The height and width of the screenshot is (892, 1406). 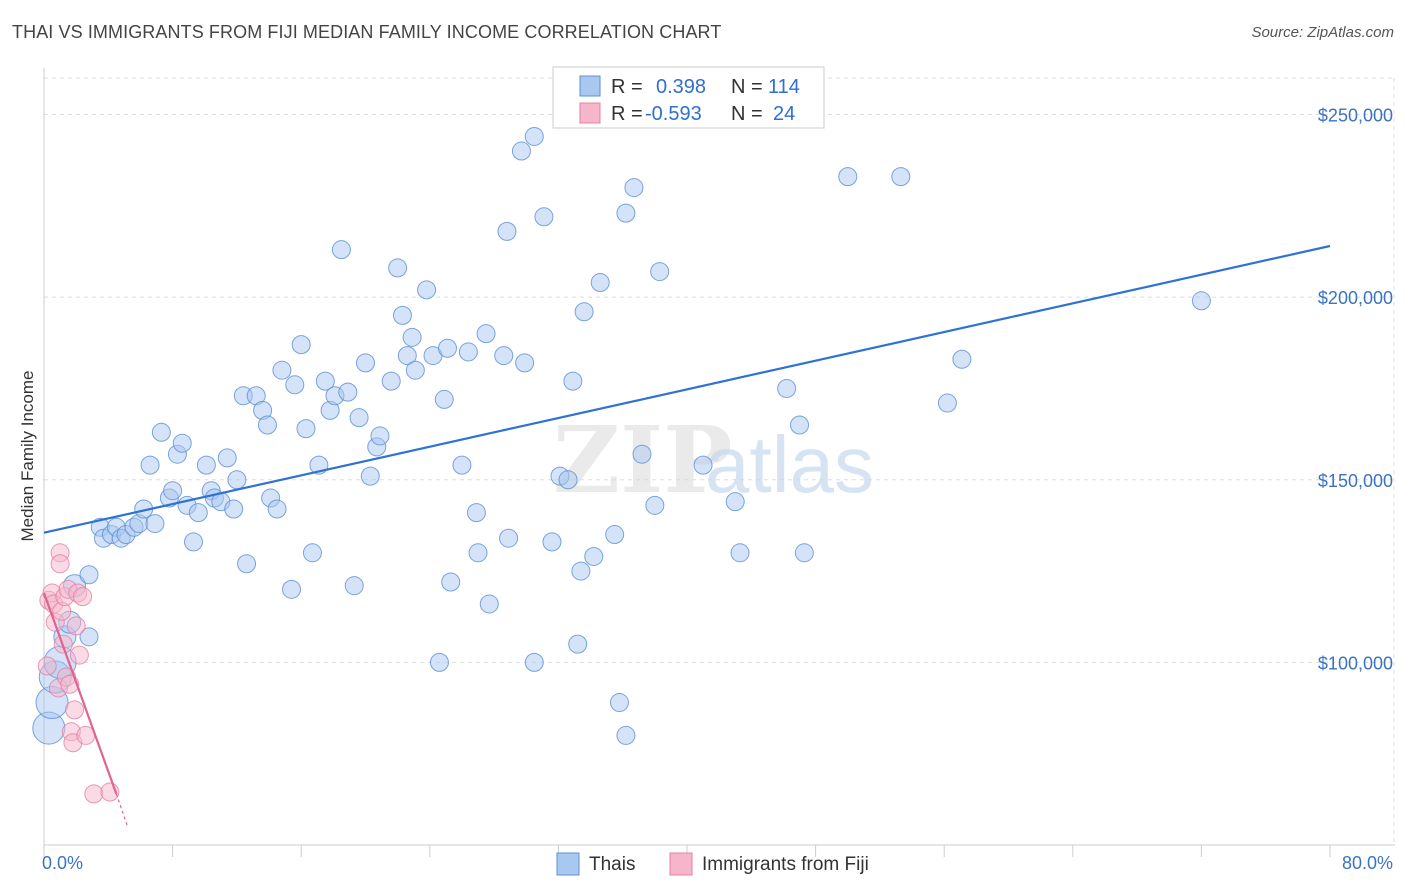 What do you see at coordinates (122, 810) in the screenshot?
I see `fiji-trend-extension` at bounding box center [122, 810].